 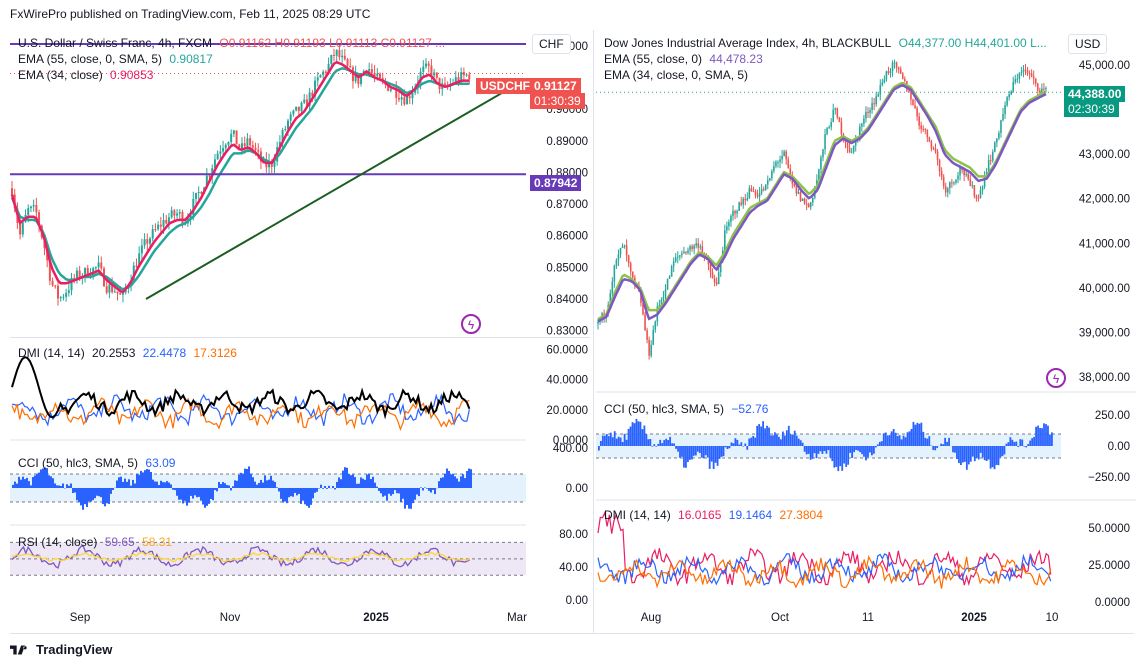 What do you see at coordinates (215, 353) in the screenshot?
I see `left-dmi-v3: 17.3126` at bounding box center [215, 353].